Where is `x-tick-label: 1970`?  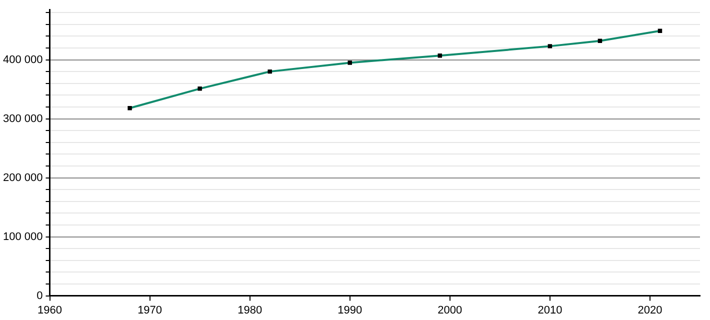
x-tick-label: 1970 is located at coordinates (150, 310).